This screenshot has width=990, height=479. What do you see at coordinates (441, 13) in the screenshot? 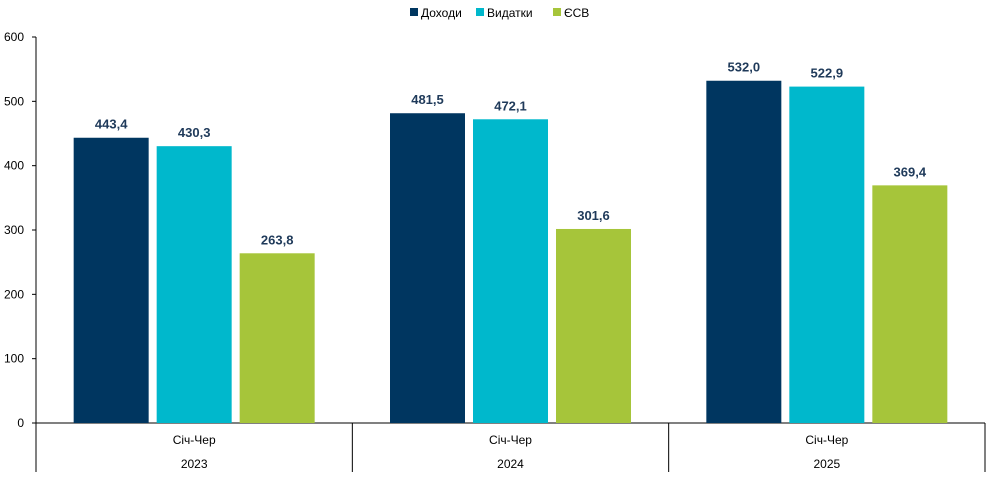
I see `legend-label: Доходи` at bounding box center [441, 13].